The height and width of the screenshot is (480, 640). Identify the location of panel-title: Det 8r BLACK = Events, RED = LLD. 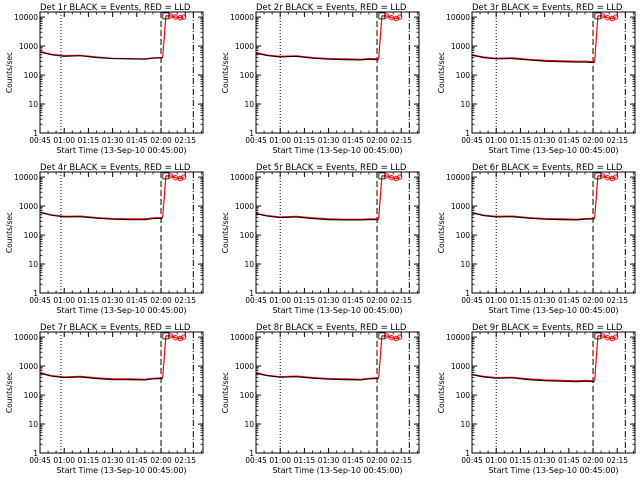
(331, 328).